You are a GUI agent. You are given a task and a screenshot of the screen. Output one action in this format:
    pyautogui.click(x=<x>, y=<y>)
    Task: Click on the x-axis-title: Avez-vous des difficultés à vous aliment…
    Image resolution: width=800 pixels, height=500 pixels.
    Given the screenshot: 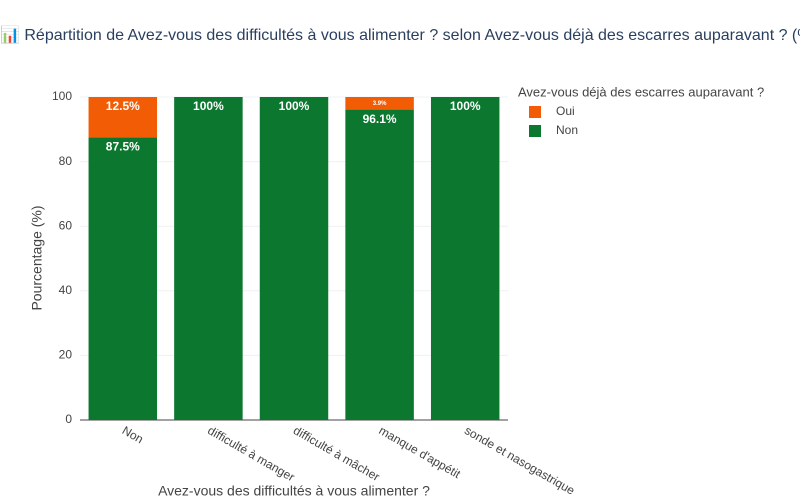 What is the action you would take?
    pyautogui.click(x=294, y=491)
    